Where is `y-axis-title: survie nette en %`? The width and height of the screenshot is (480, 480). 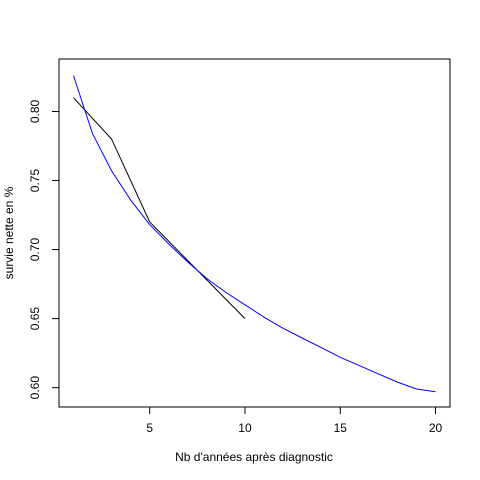 y-axis-title: survie nette en % is located at coordinates (9, 232).